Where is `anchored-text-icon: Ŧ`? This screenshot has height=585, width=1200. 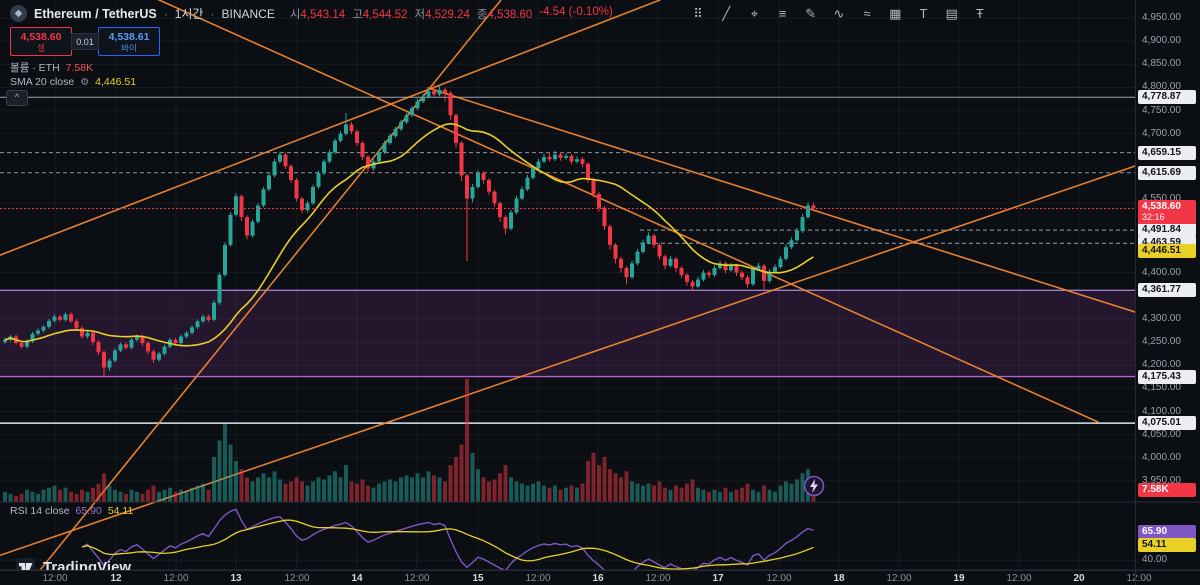
anchored-text-icon: Ŧ is located at coordinates (979, 13).